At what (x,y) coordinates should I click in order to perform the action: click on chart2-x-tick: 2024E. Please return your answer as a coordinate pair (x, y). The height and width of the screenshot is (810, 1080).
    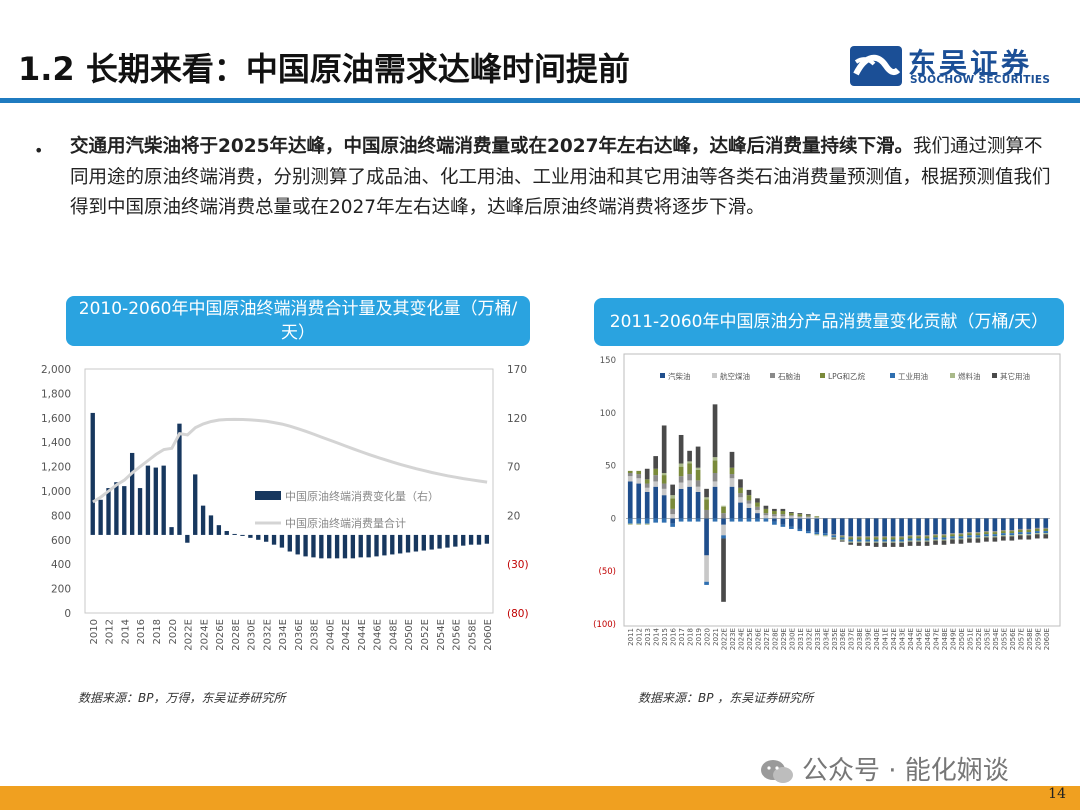
    Looking at the image, I should click on (741, 639).